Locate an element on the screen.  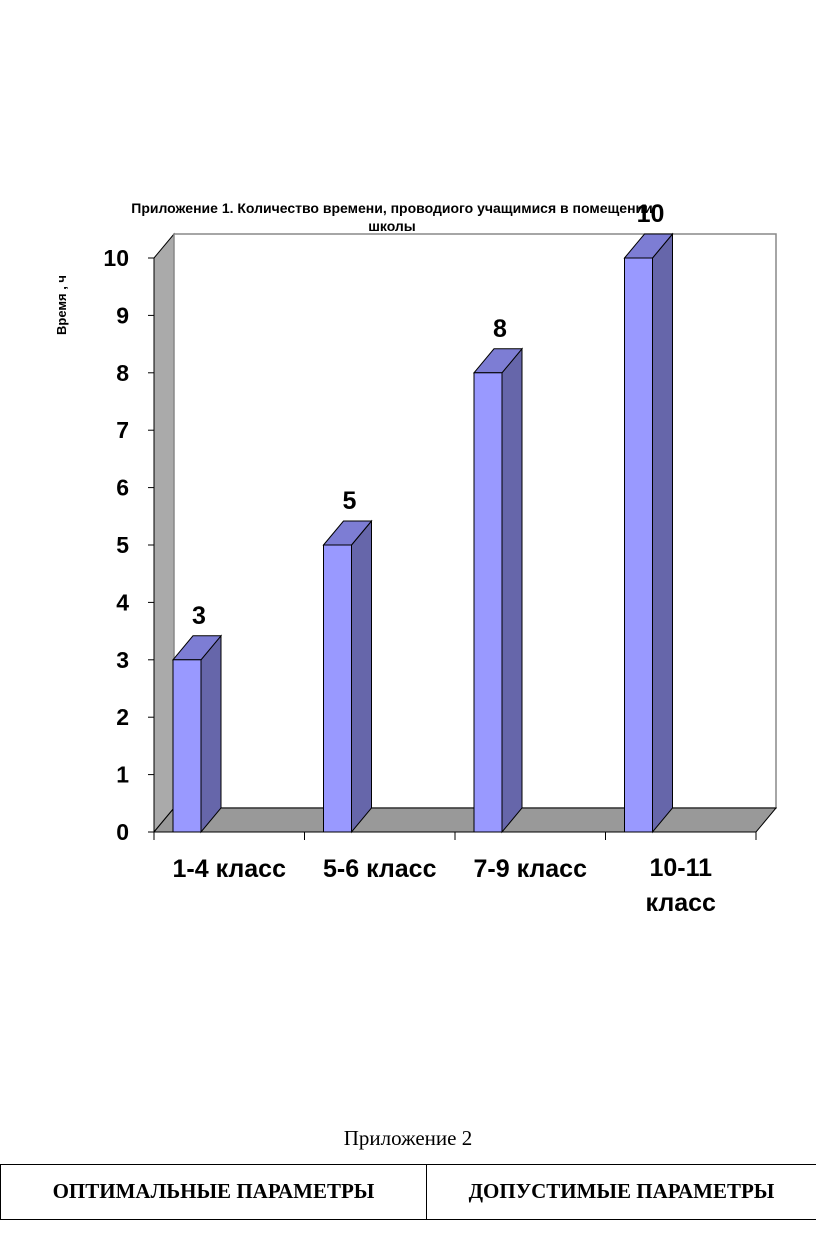
data-label: 5 is located at coordinates (350, 501).